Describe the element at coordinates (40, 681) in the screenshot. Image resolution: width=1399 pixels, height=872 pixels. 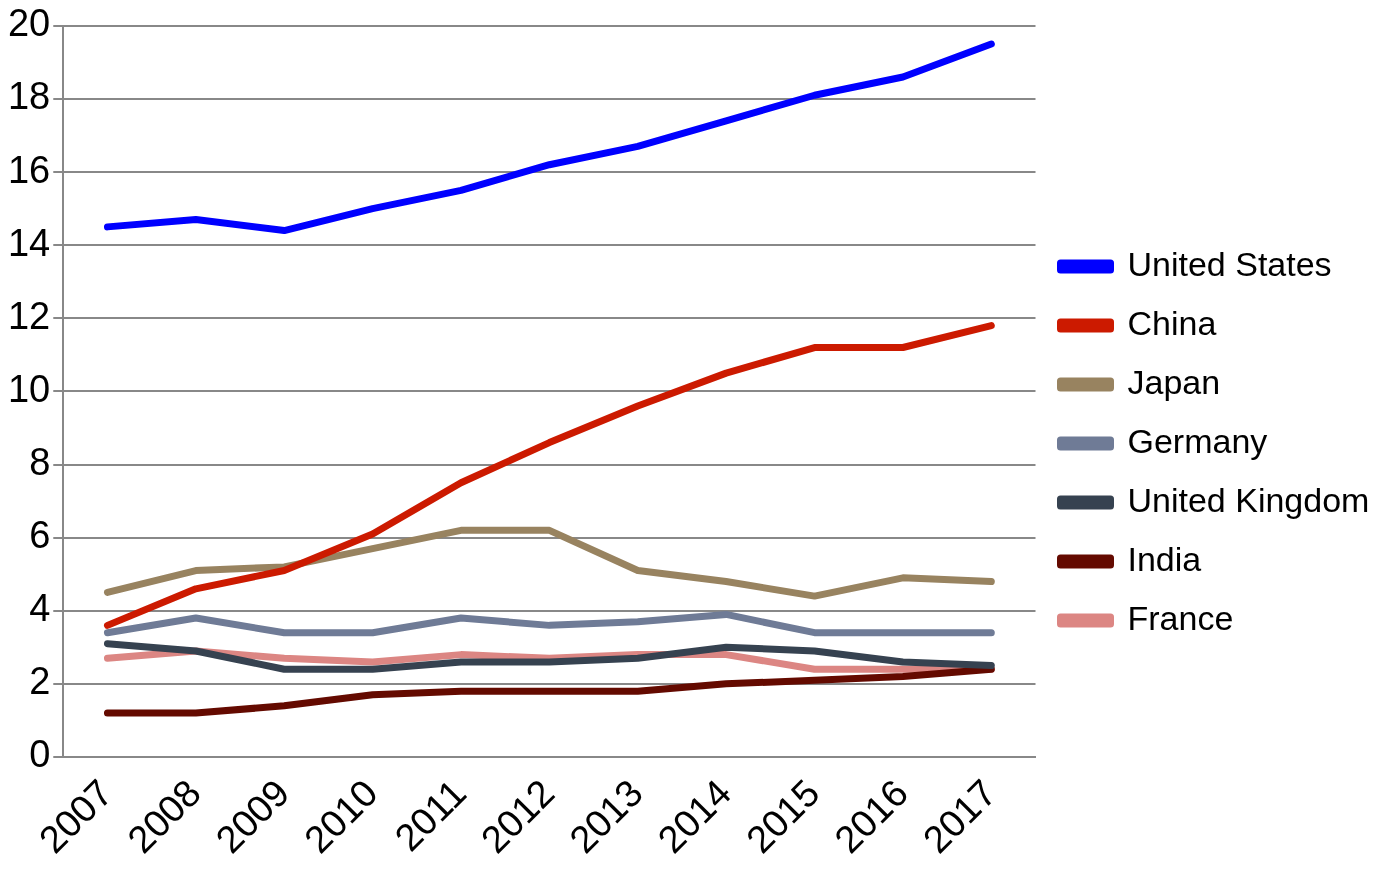
I see `y-tick-label: 2` at that location.